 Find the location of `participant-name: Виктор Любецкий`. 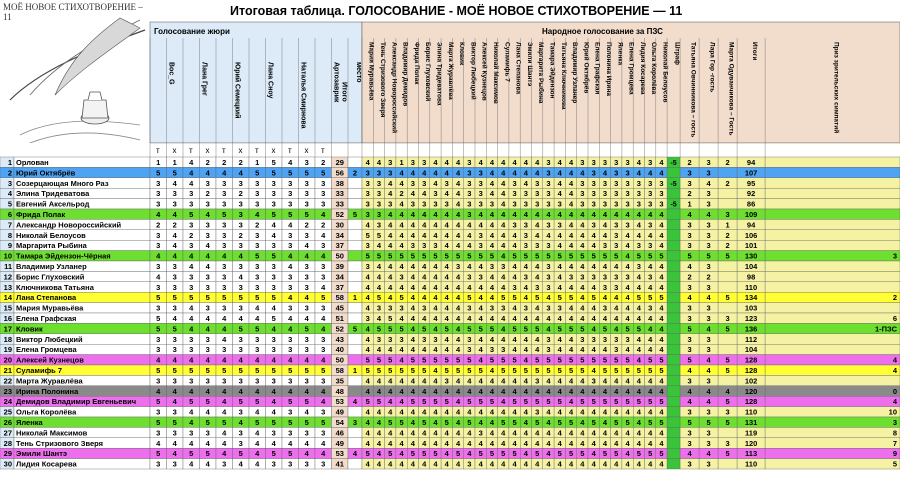

participant-name: Виктор Любецкий is located at coordinates (49, 339).